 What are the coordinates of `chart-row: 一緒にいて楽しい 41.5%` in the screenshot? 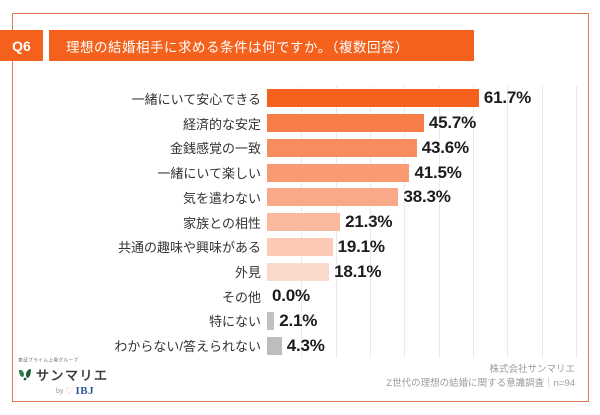 It's located at (298, 172).